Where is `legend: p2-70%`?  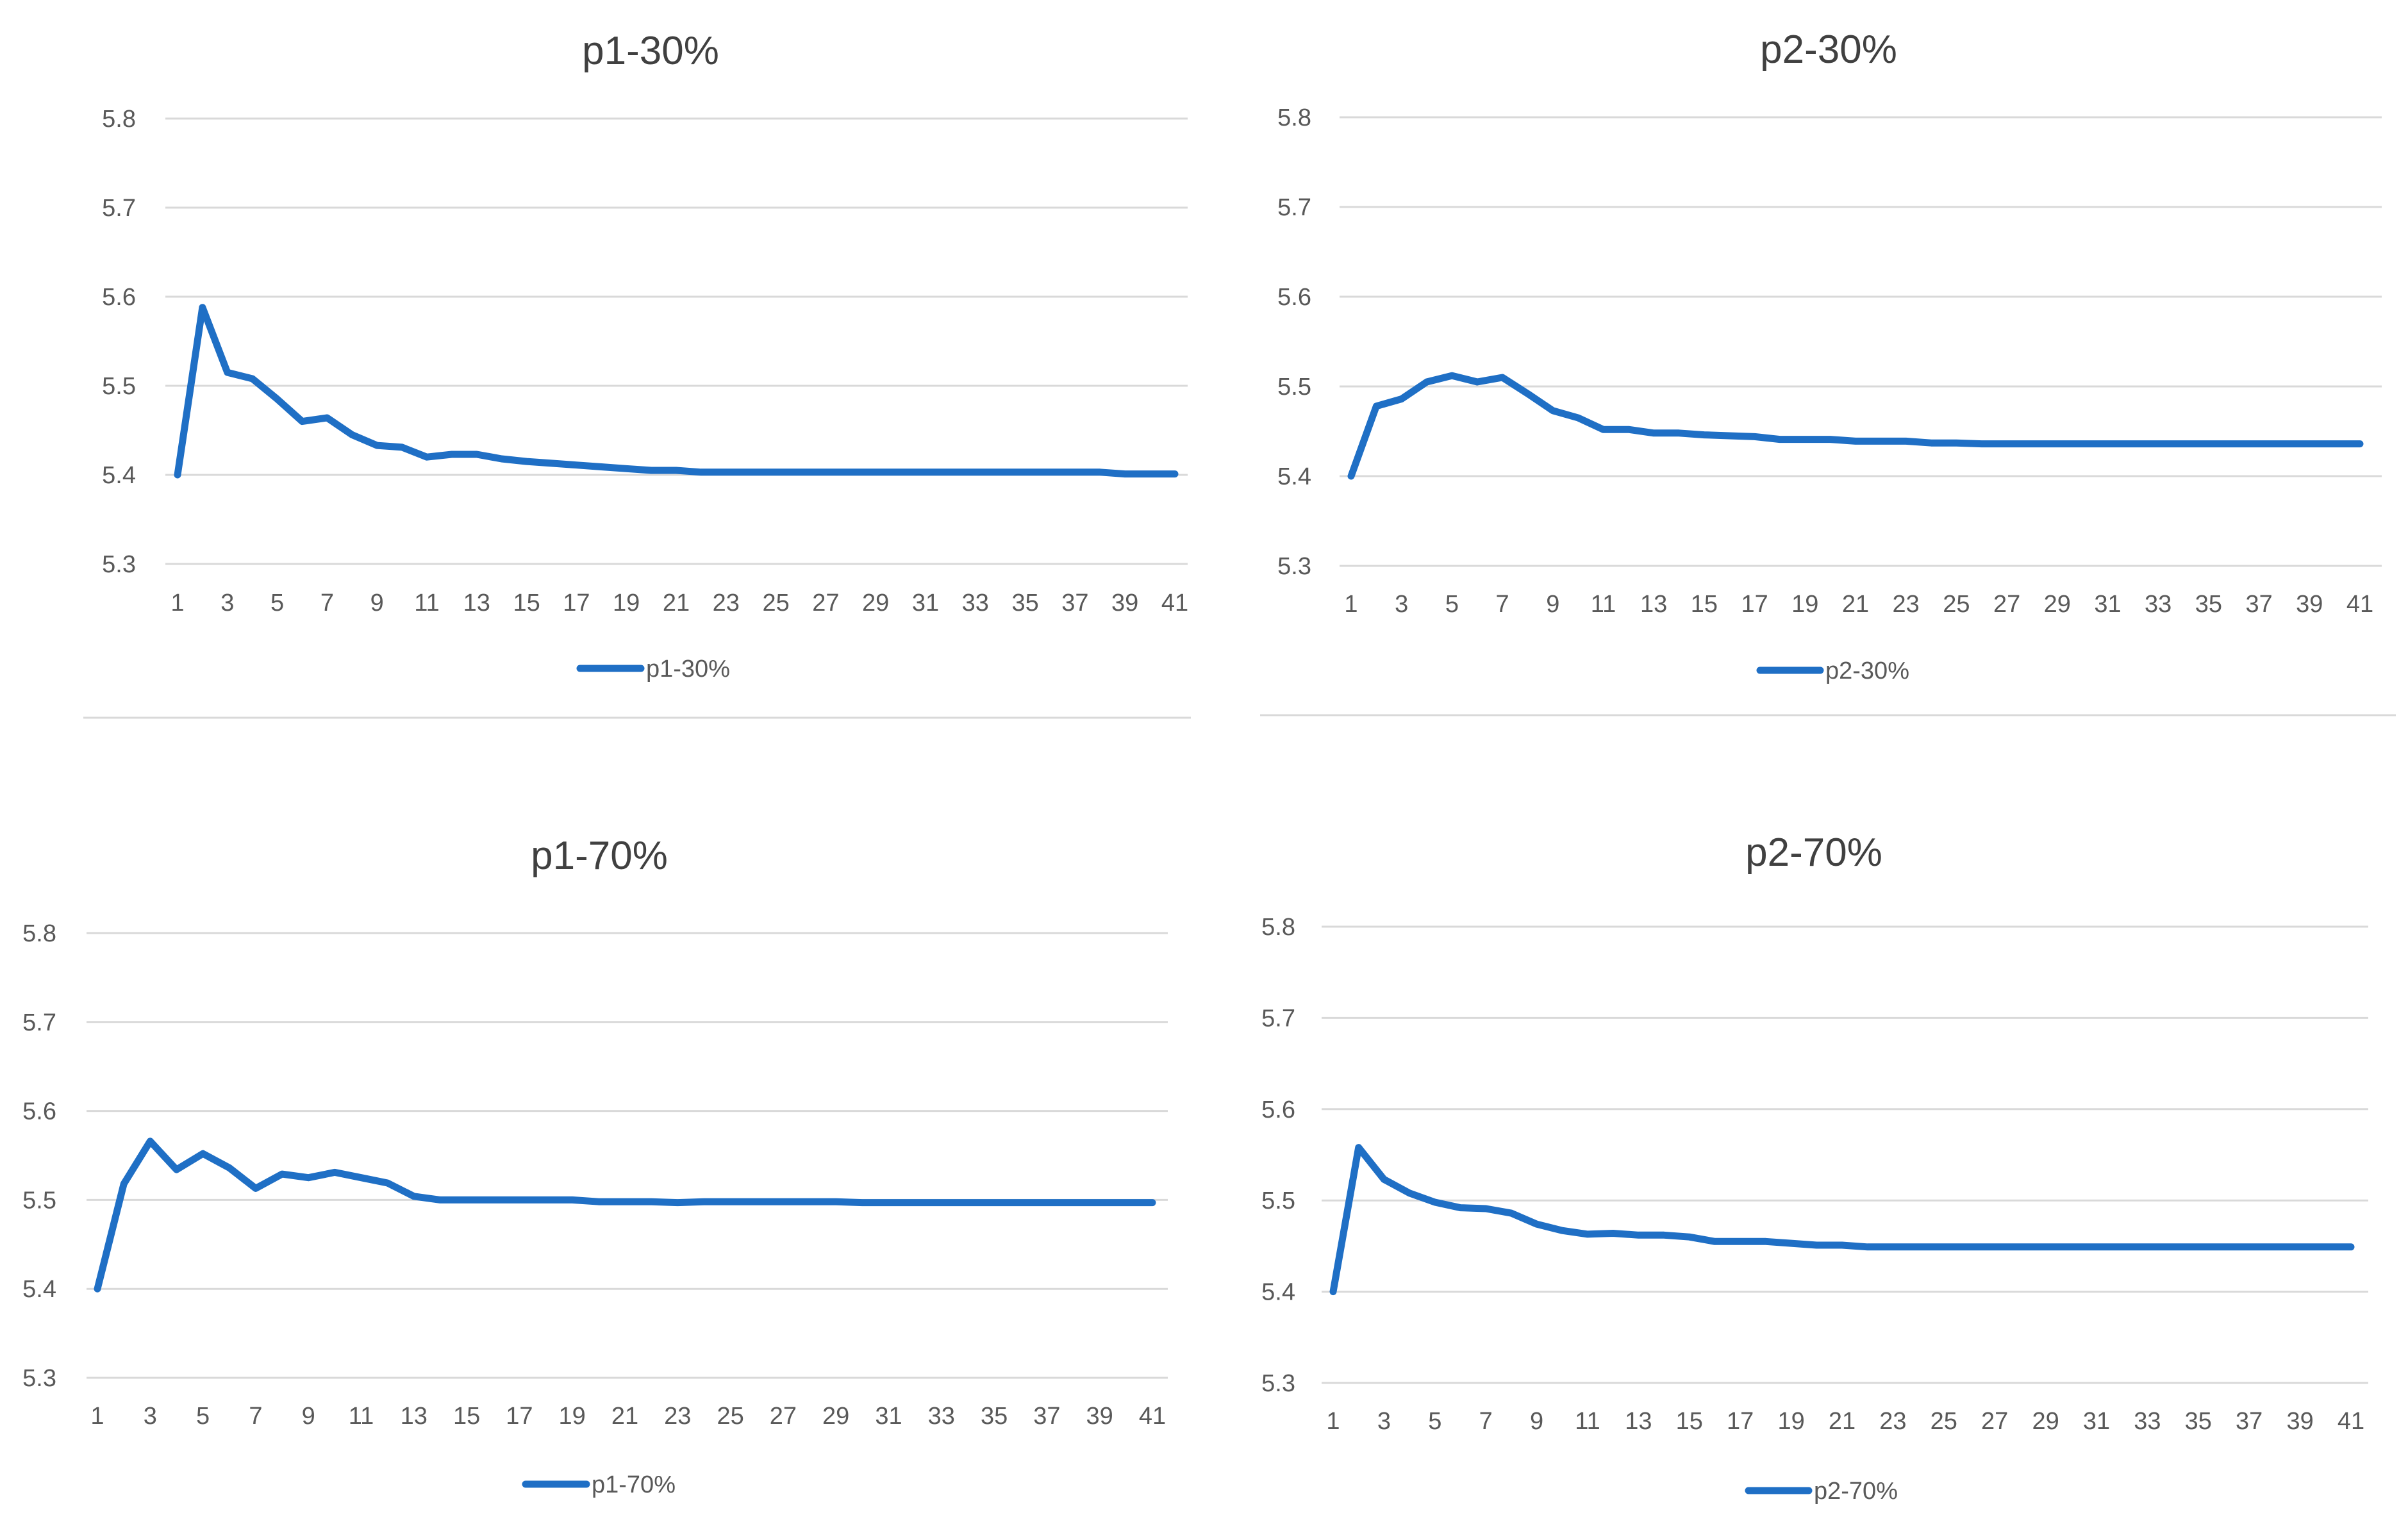
legend: p2-70% is located at coordinates (1821, 1491).